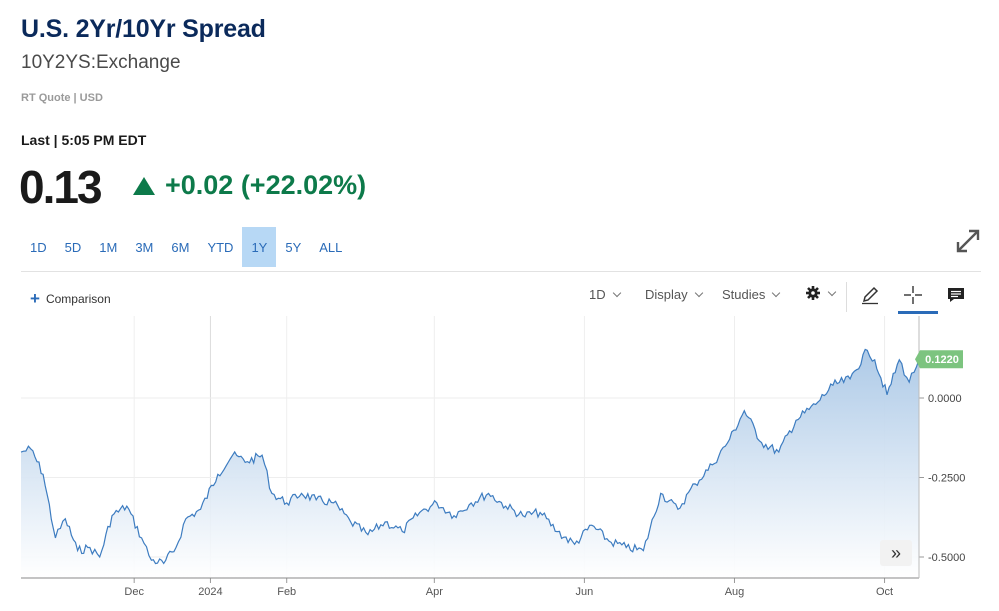 Image resolution: width=999 pixels, height=611 pixels. I want to click on draw-tool-button, so click(870, 295).